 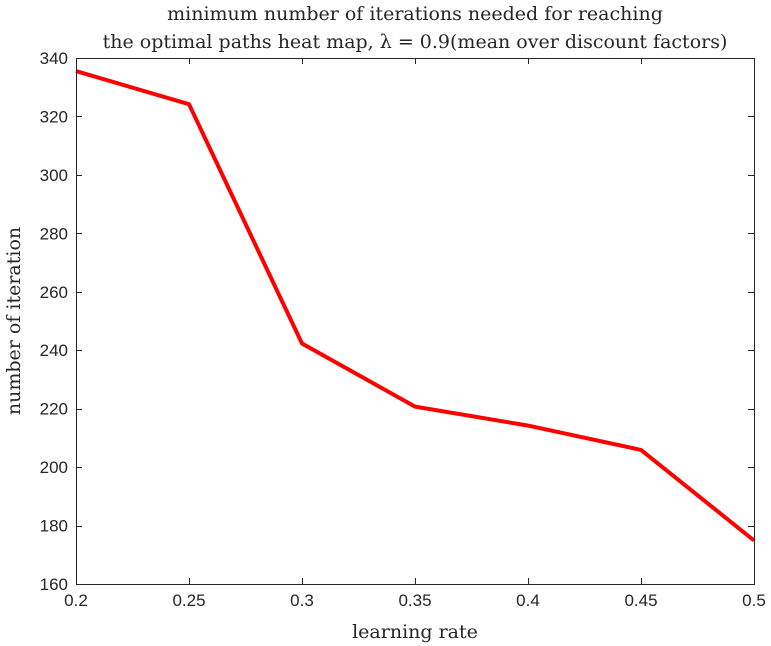 I want to click on x-tick-label: 0.45, so click(x=640, y=600).